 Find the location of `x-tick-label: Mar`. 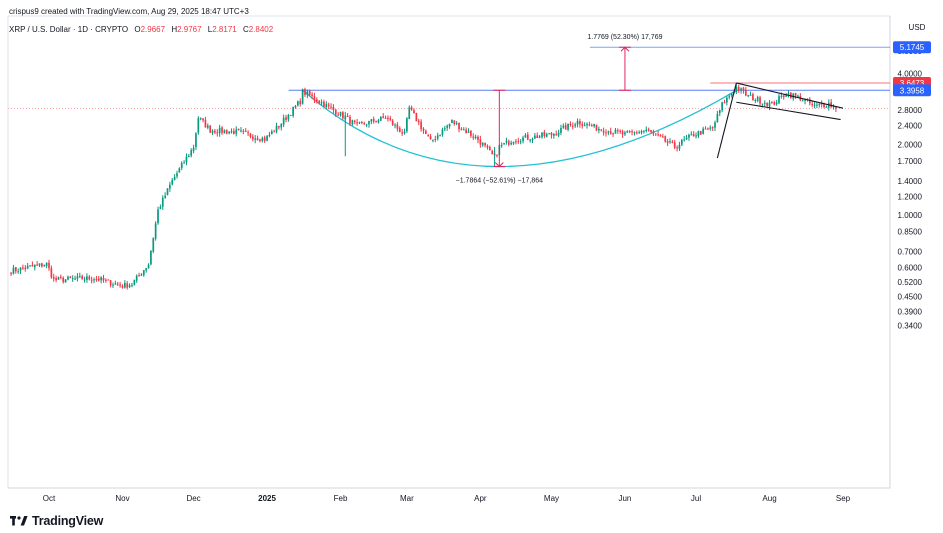

x-tick-label: Mar is located at coordinates (407, 498).